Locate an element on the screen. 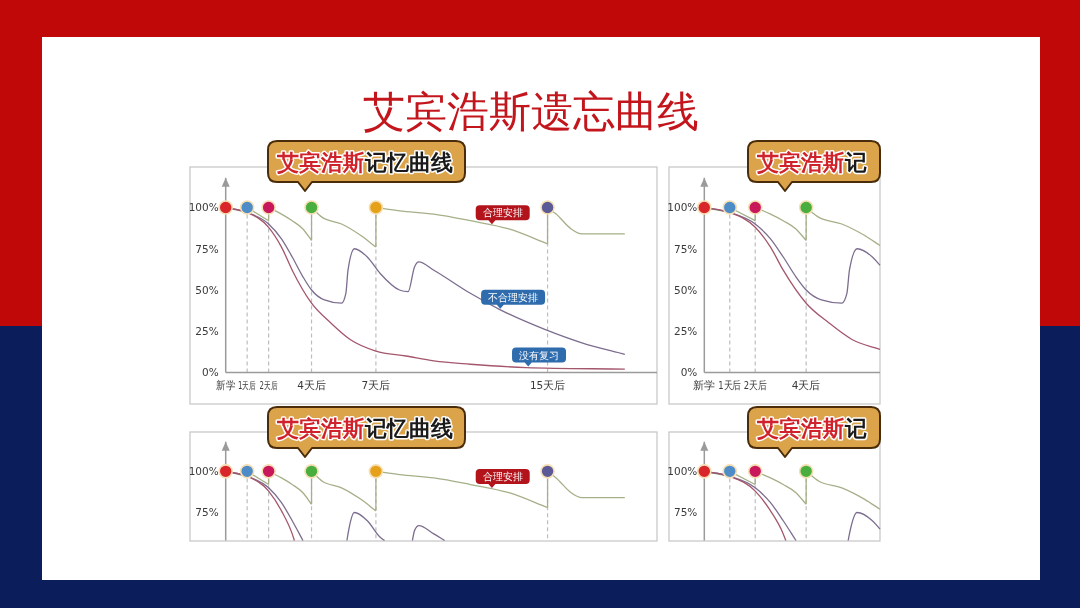 The width and height of the screenshot is (1080, 608). x-tick-label: 15天后 is located at coordinates (547, 384).